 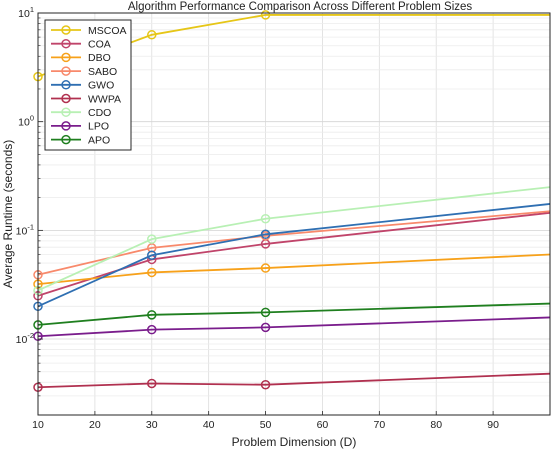 I want to click on series-apo, so click(x=292, y=316).